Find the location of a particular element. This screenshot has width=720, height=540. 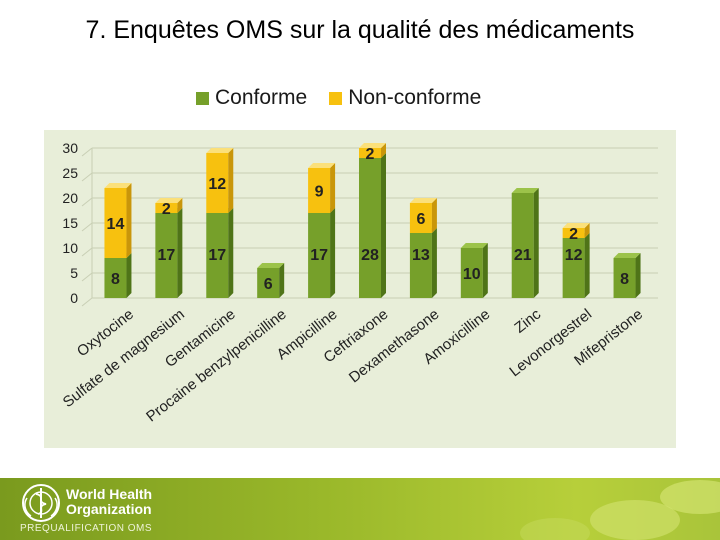

legend-label-conforme: Conforme is located at coordinates (261, 97).